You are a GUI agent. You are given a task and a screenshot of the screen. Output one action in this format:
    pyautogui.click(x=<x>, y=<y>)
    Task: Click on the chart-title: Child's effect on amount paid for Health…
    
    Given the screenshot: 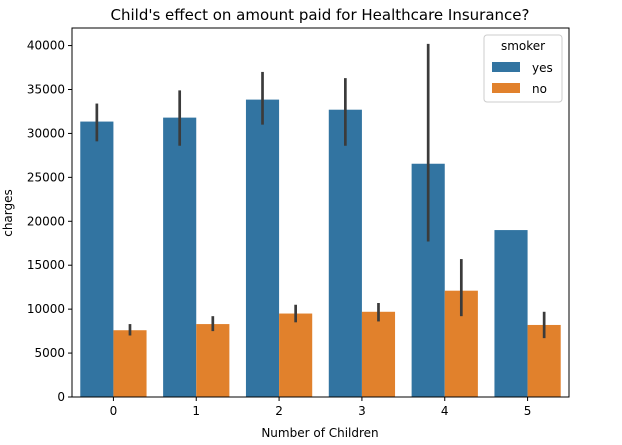 What is the action you would take?
    pyautogui.click(x=320, y=15)
    